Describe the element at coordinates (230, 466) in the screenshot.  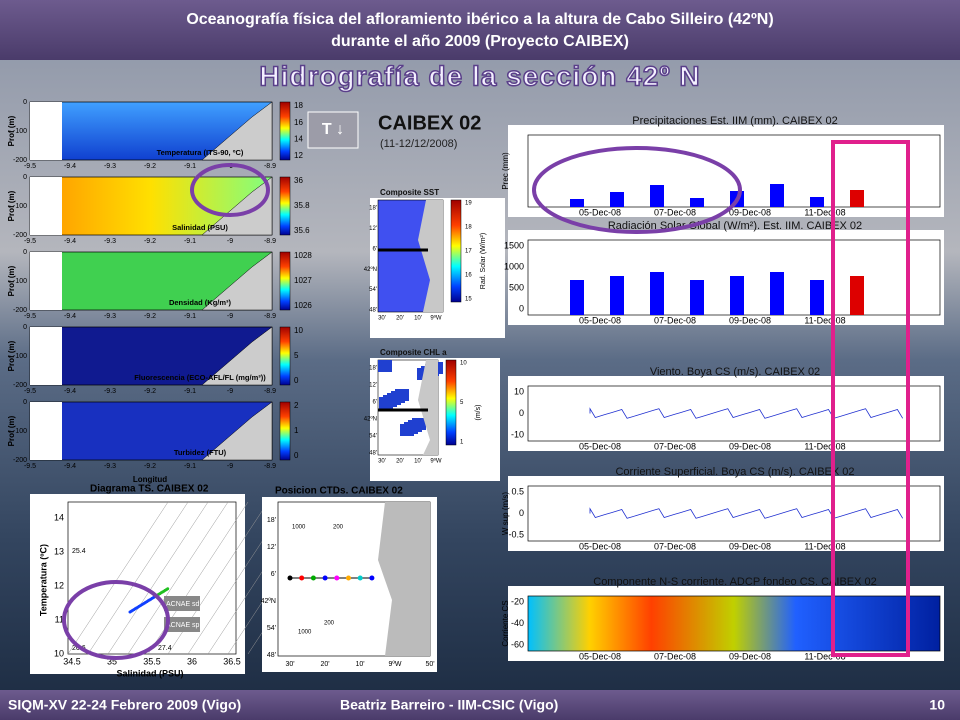
I see `x-tick-label: -9` at that location.